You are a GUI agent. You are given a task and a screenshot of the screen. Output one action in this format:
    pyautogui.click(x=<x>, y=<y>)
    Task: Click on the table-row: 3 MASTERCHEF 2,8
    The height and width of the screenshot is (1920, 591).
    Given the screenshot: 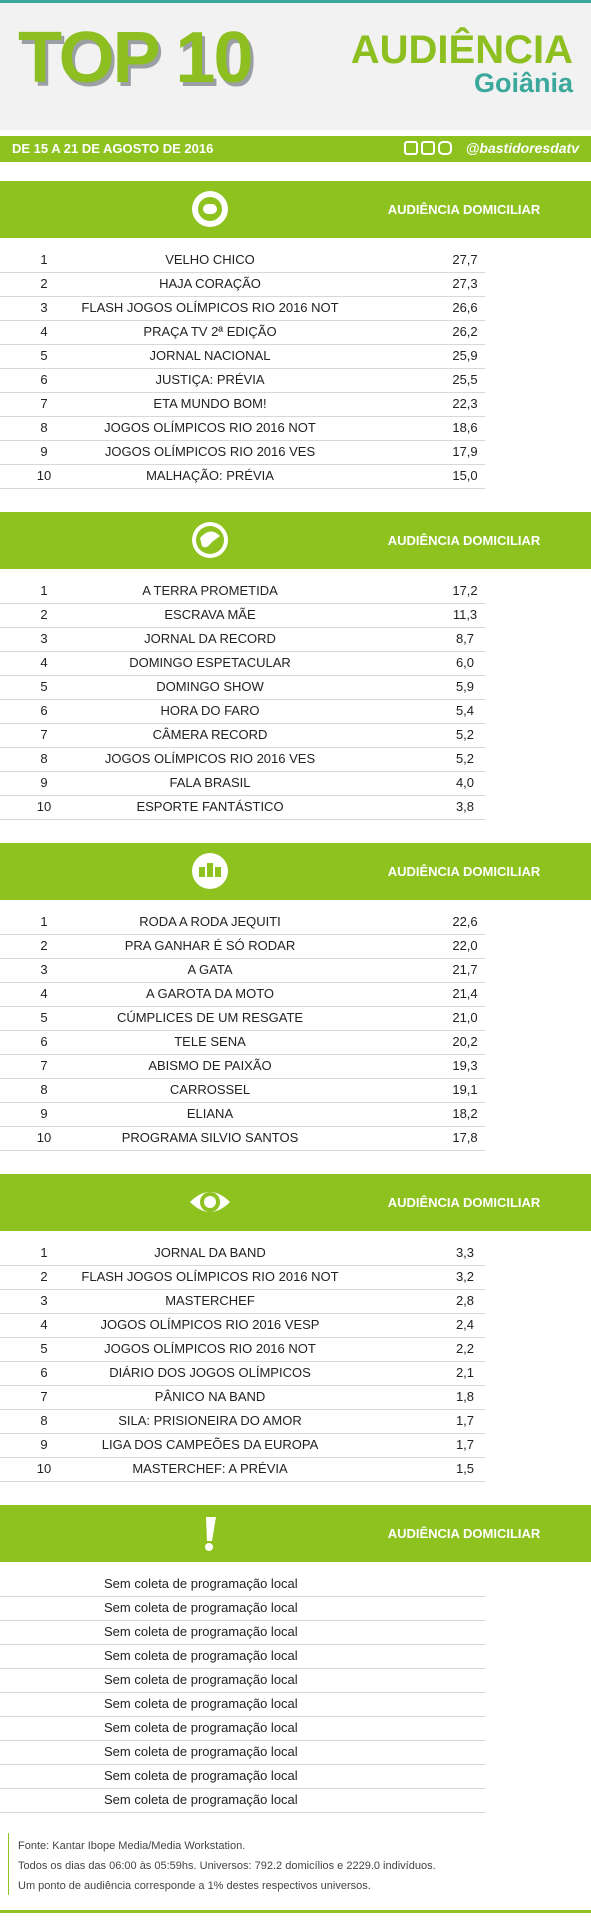 What is the action you would take?
    pyautogui.click(x=242, y=1301)
    